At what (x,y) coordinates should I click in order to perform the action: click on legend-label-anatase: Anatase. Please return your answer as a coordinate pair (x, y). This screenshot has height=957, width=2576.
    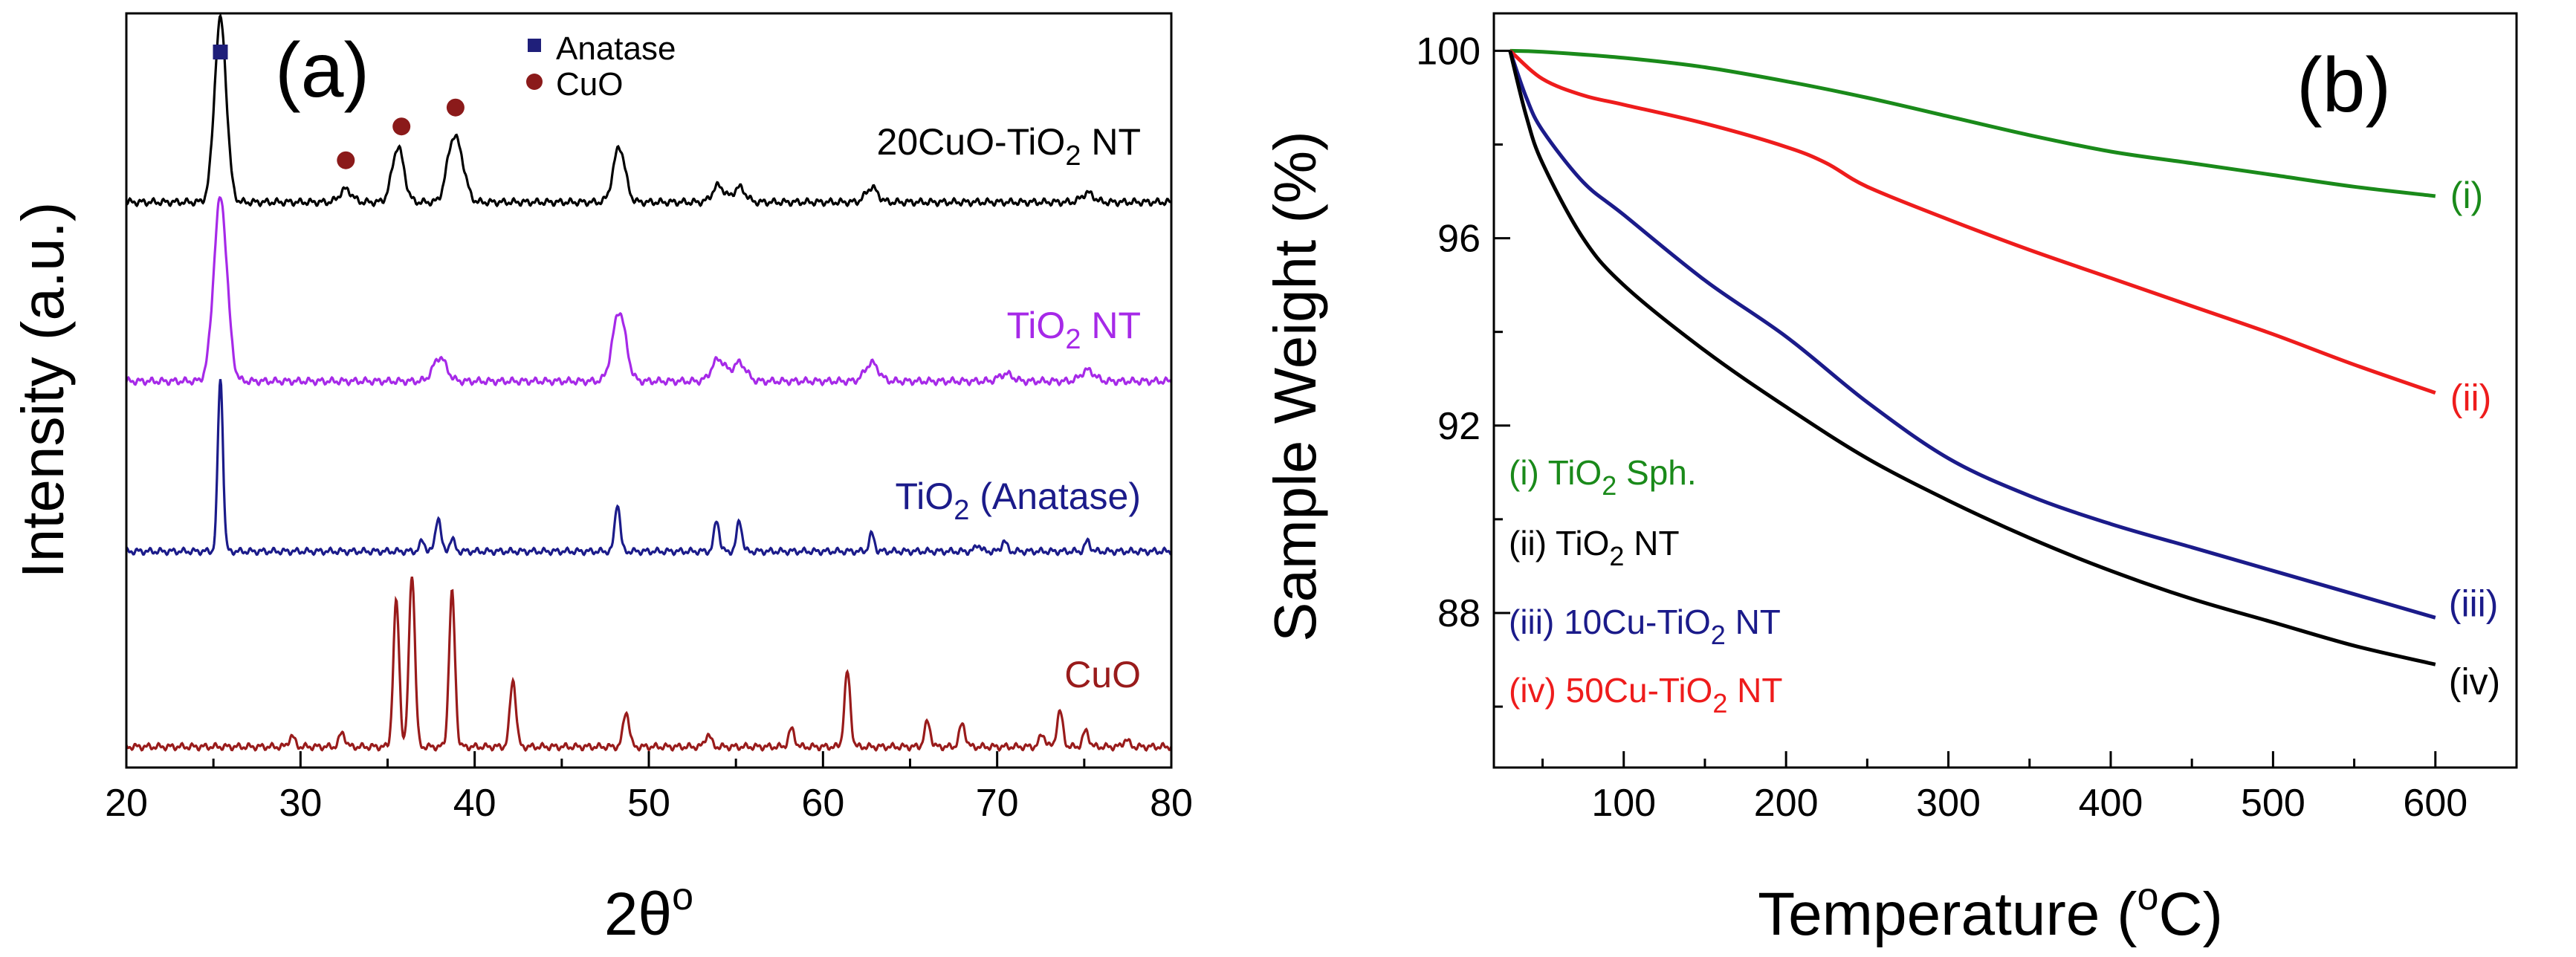
    Looking at the image, I should click on (616, 48).